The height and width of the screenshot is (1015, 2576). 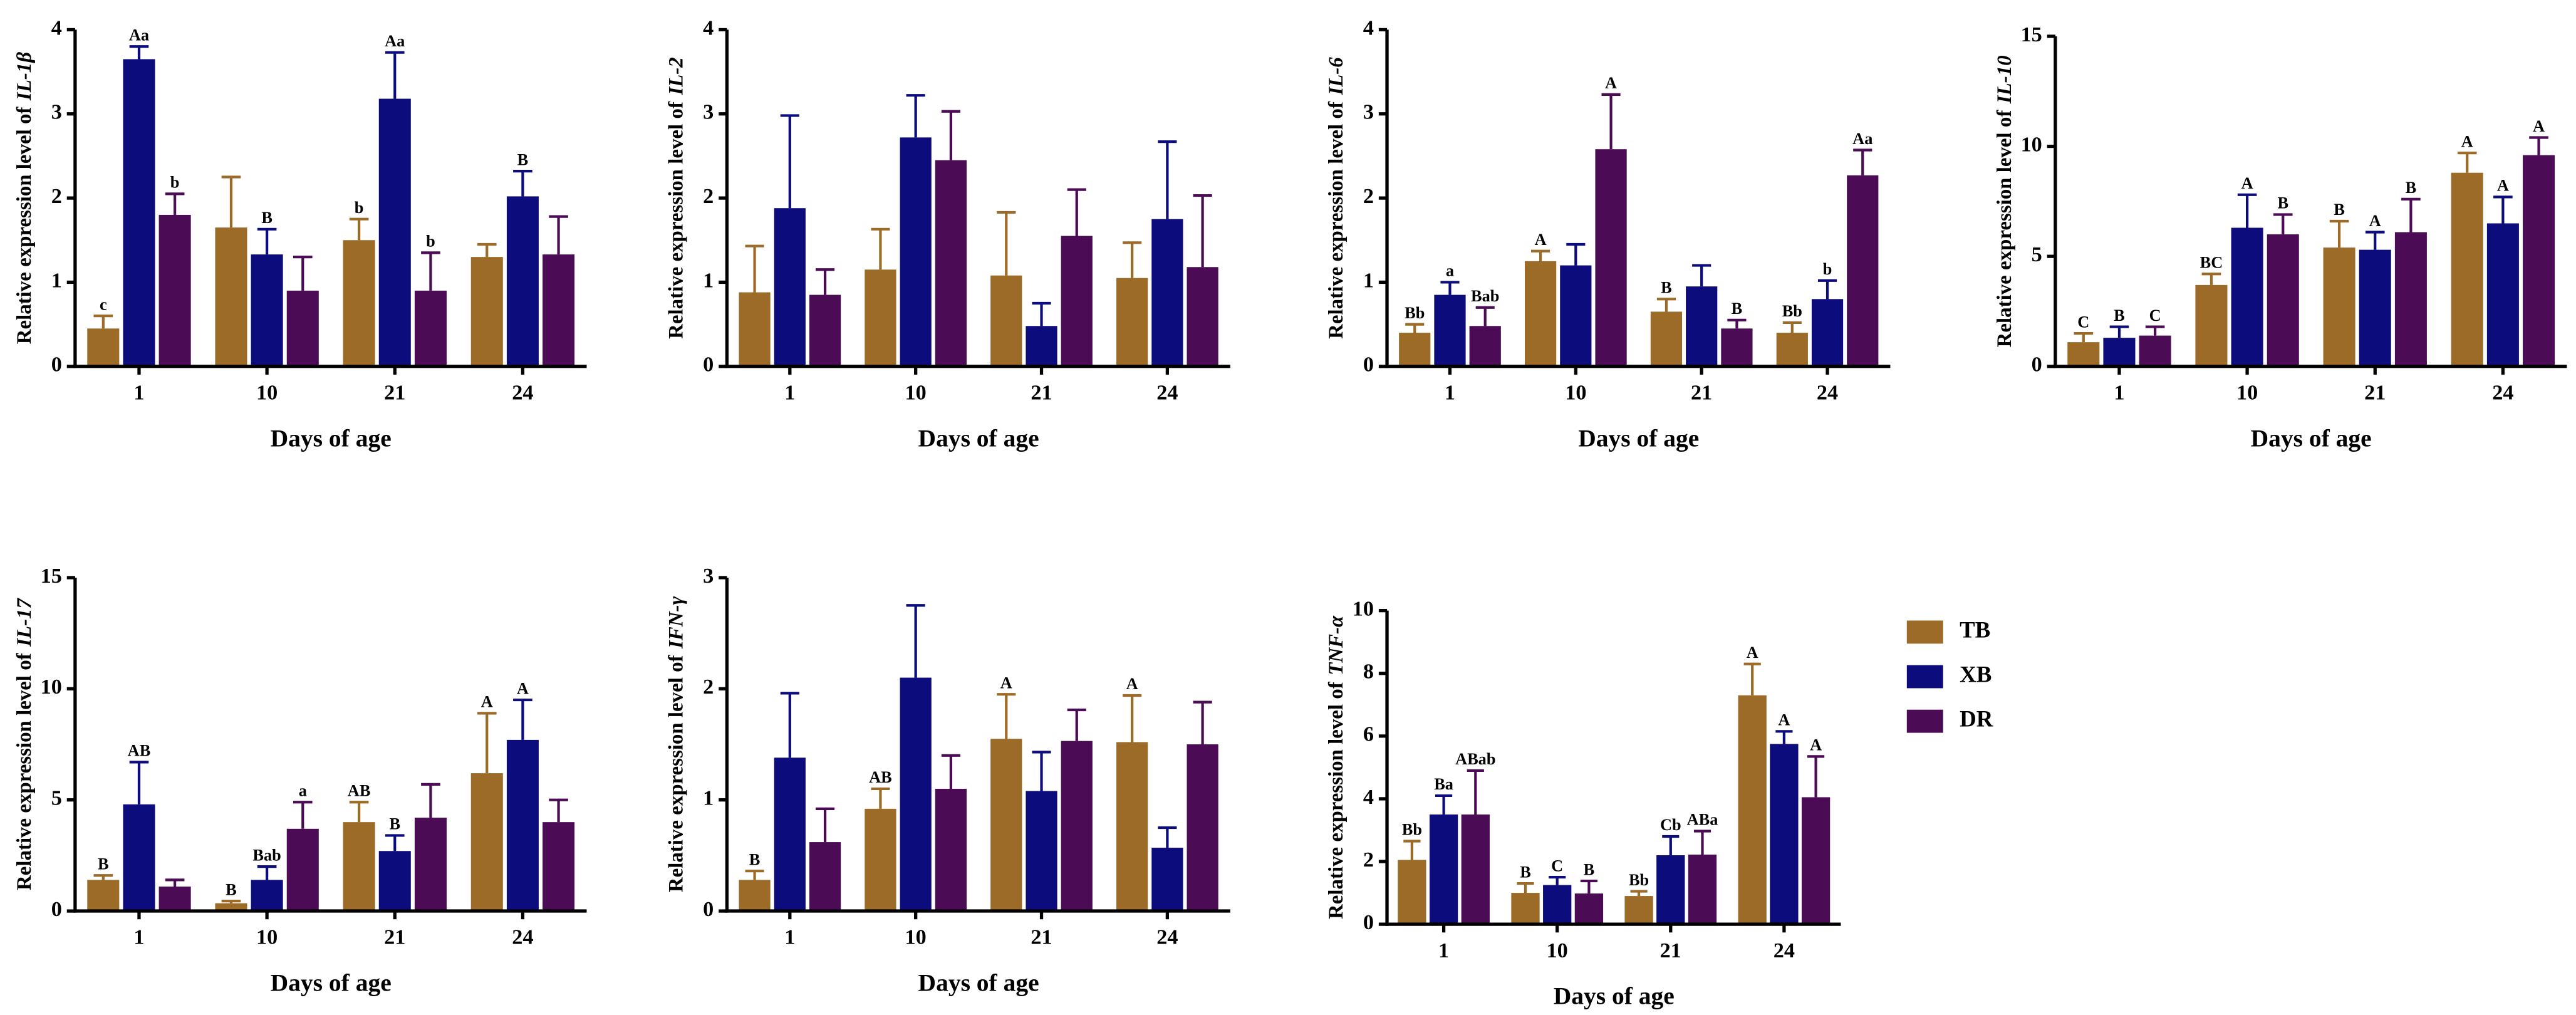 What do you see at coordinates (2004, 201) in the screenshot?
I see `y-axis-title: Relative expression level of IL-10` at bounding box center [2004, 201].